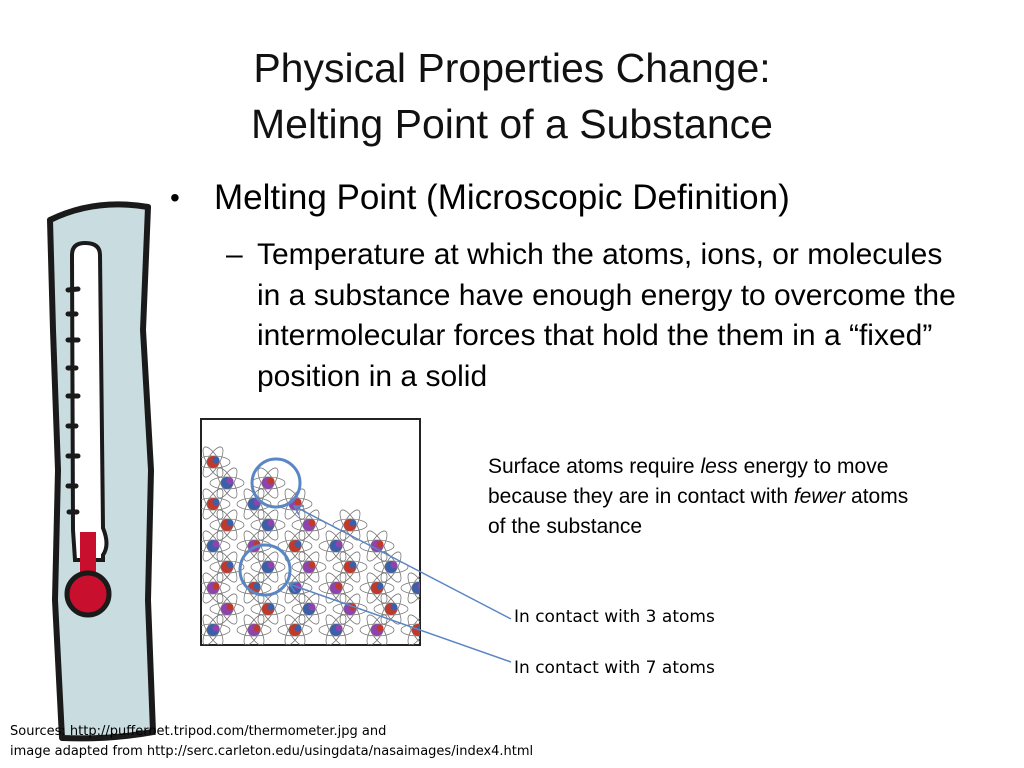  Describe the element at coordinates (614, 668) in the screenshot. I see `contact-7-atoms-label: In contact with 7 atoms` at that location.